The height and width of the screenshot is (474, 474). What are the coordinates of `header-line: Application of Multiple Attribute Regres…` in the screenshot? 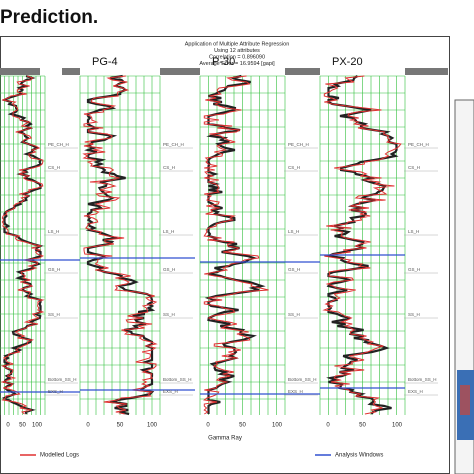 It's located at (237, 44).